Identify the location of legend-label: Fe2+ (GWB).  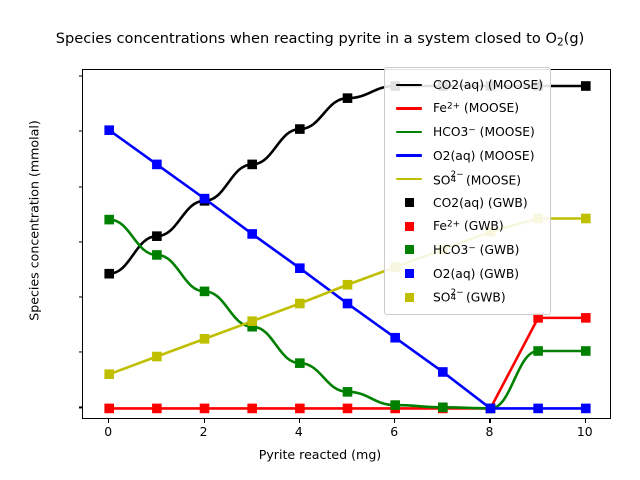
(468, 226).